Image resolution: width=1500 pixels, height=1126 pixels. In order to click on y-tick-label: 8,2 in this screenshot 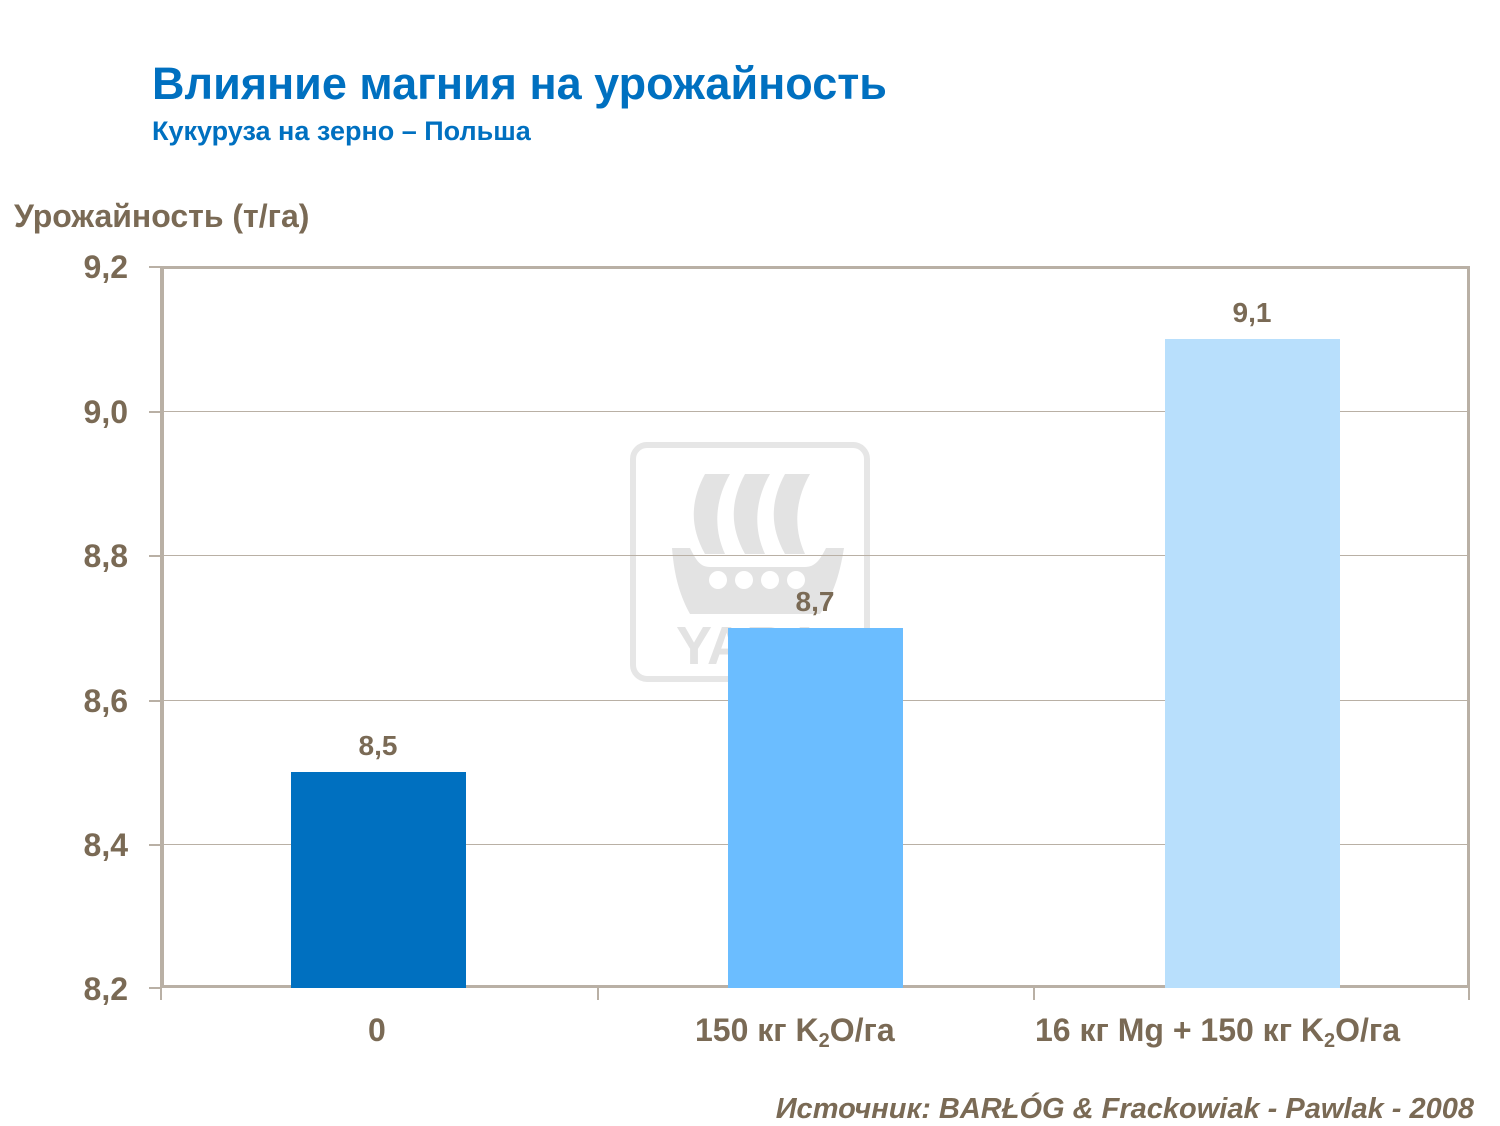, I will do `click(105, 989)`.